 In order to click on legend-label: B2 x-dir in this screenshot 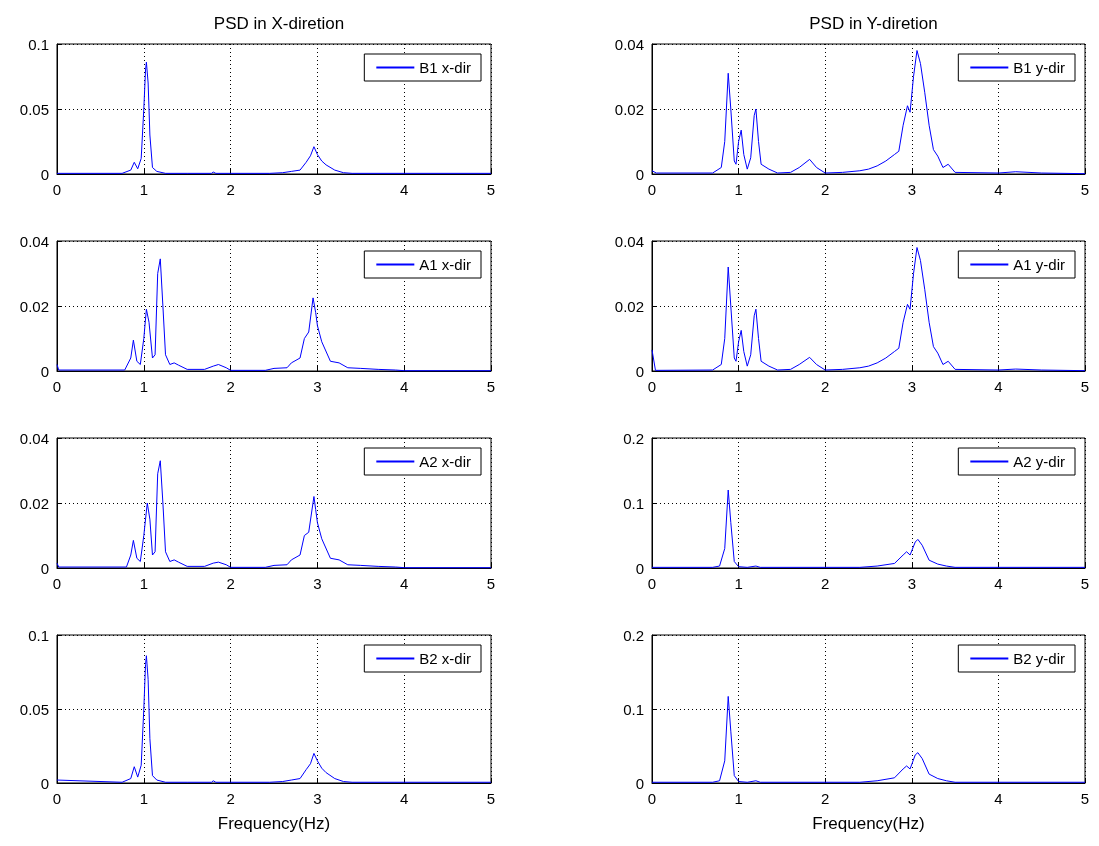, I will do `click(445, 658)`.